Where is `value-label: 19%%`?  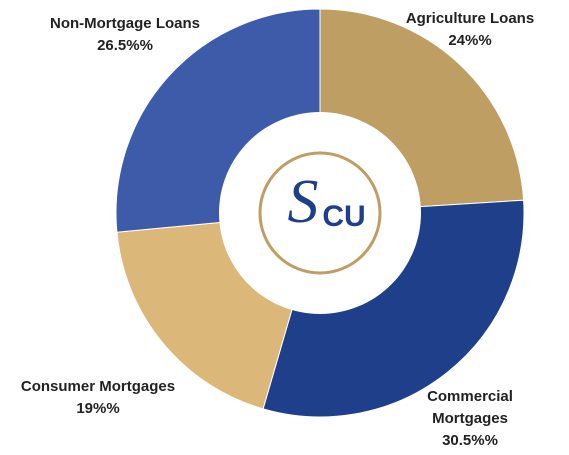 value-label: 19%% is located at coordinates (98, 408).